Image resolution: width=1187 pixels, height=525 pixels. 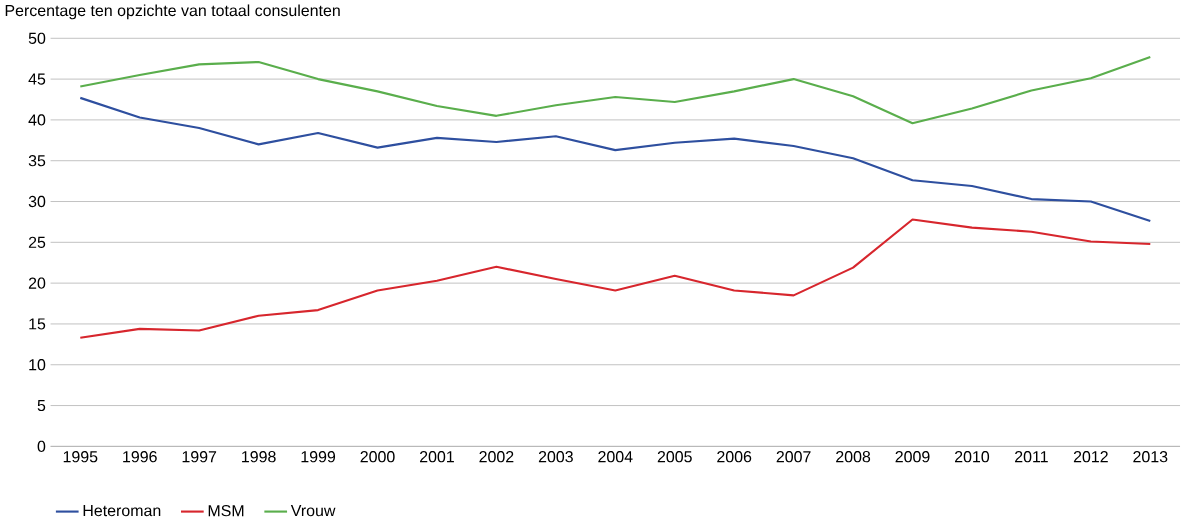 I want to click on y-tick-label: 35, so click(x=37, y=160).